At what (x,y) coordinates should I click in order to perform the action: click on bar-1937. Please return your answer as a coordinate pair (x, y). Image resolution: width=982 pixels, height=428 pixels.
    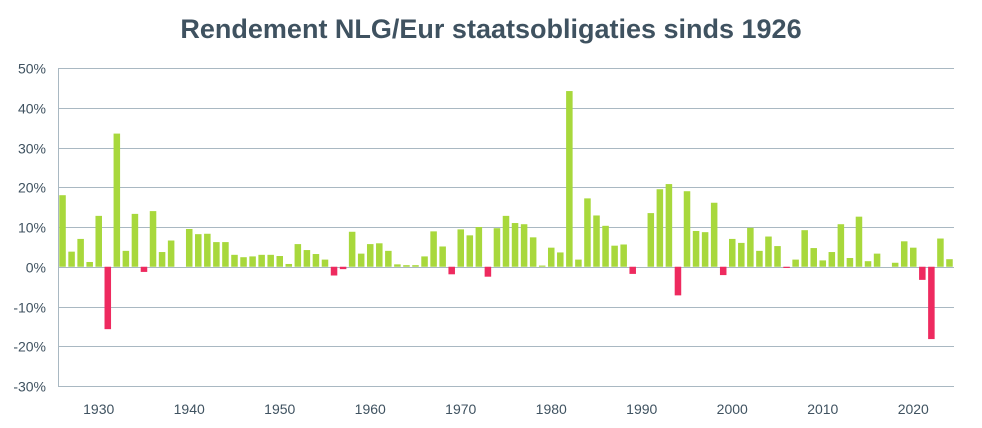
    Looking at the image, I should click on (162, 259).